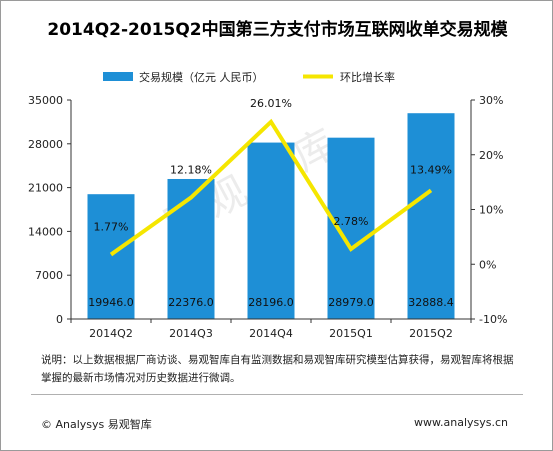 Image resolution: width=553 pixels, height=451 pixels. Describe the element at coordinates (351, 221) in the screenshot. I see `growth-rate-label: 2.78%` at that location.